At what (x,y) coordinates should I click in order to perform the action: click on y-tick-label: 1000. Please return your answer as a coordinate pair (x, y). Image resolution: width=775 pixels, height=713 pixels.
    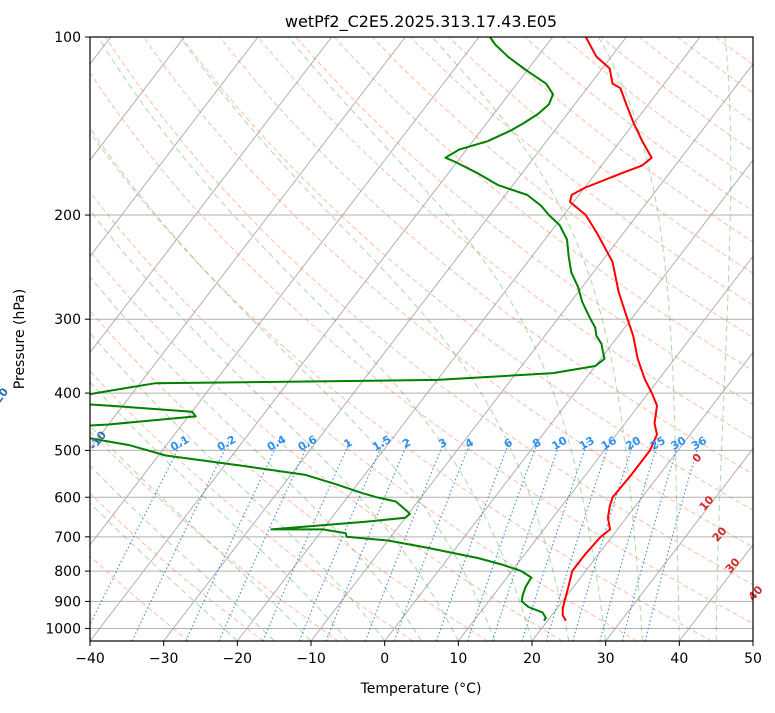
    Looking at the image, I should click on (63, 629).